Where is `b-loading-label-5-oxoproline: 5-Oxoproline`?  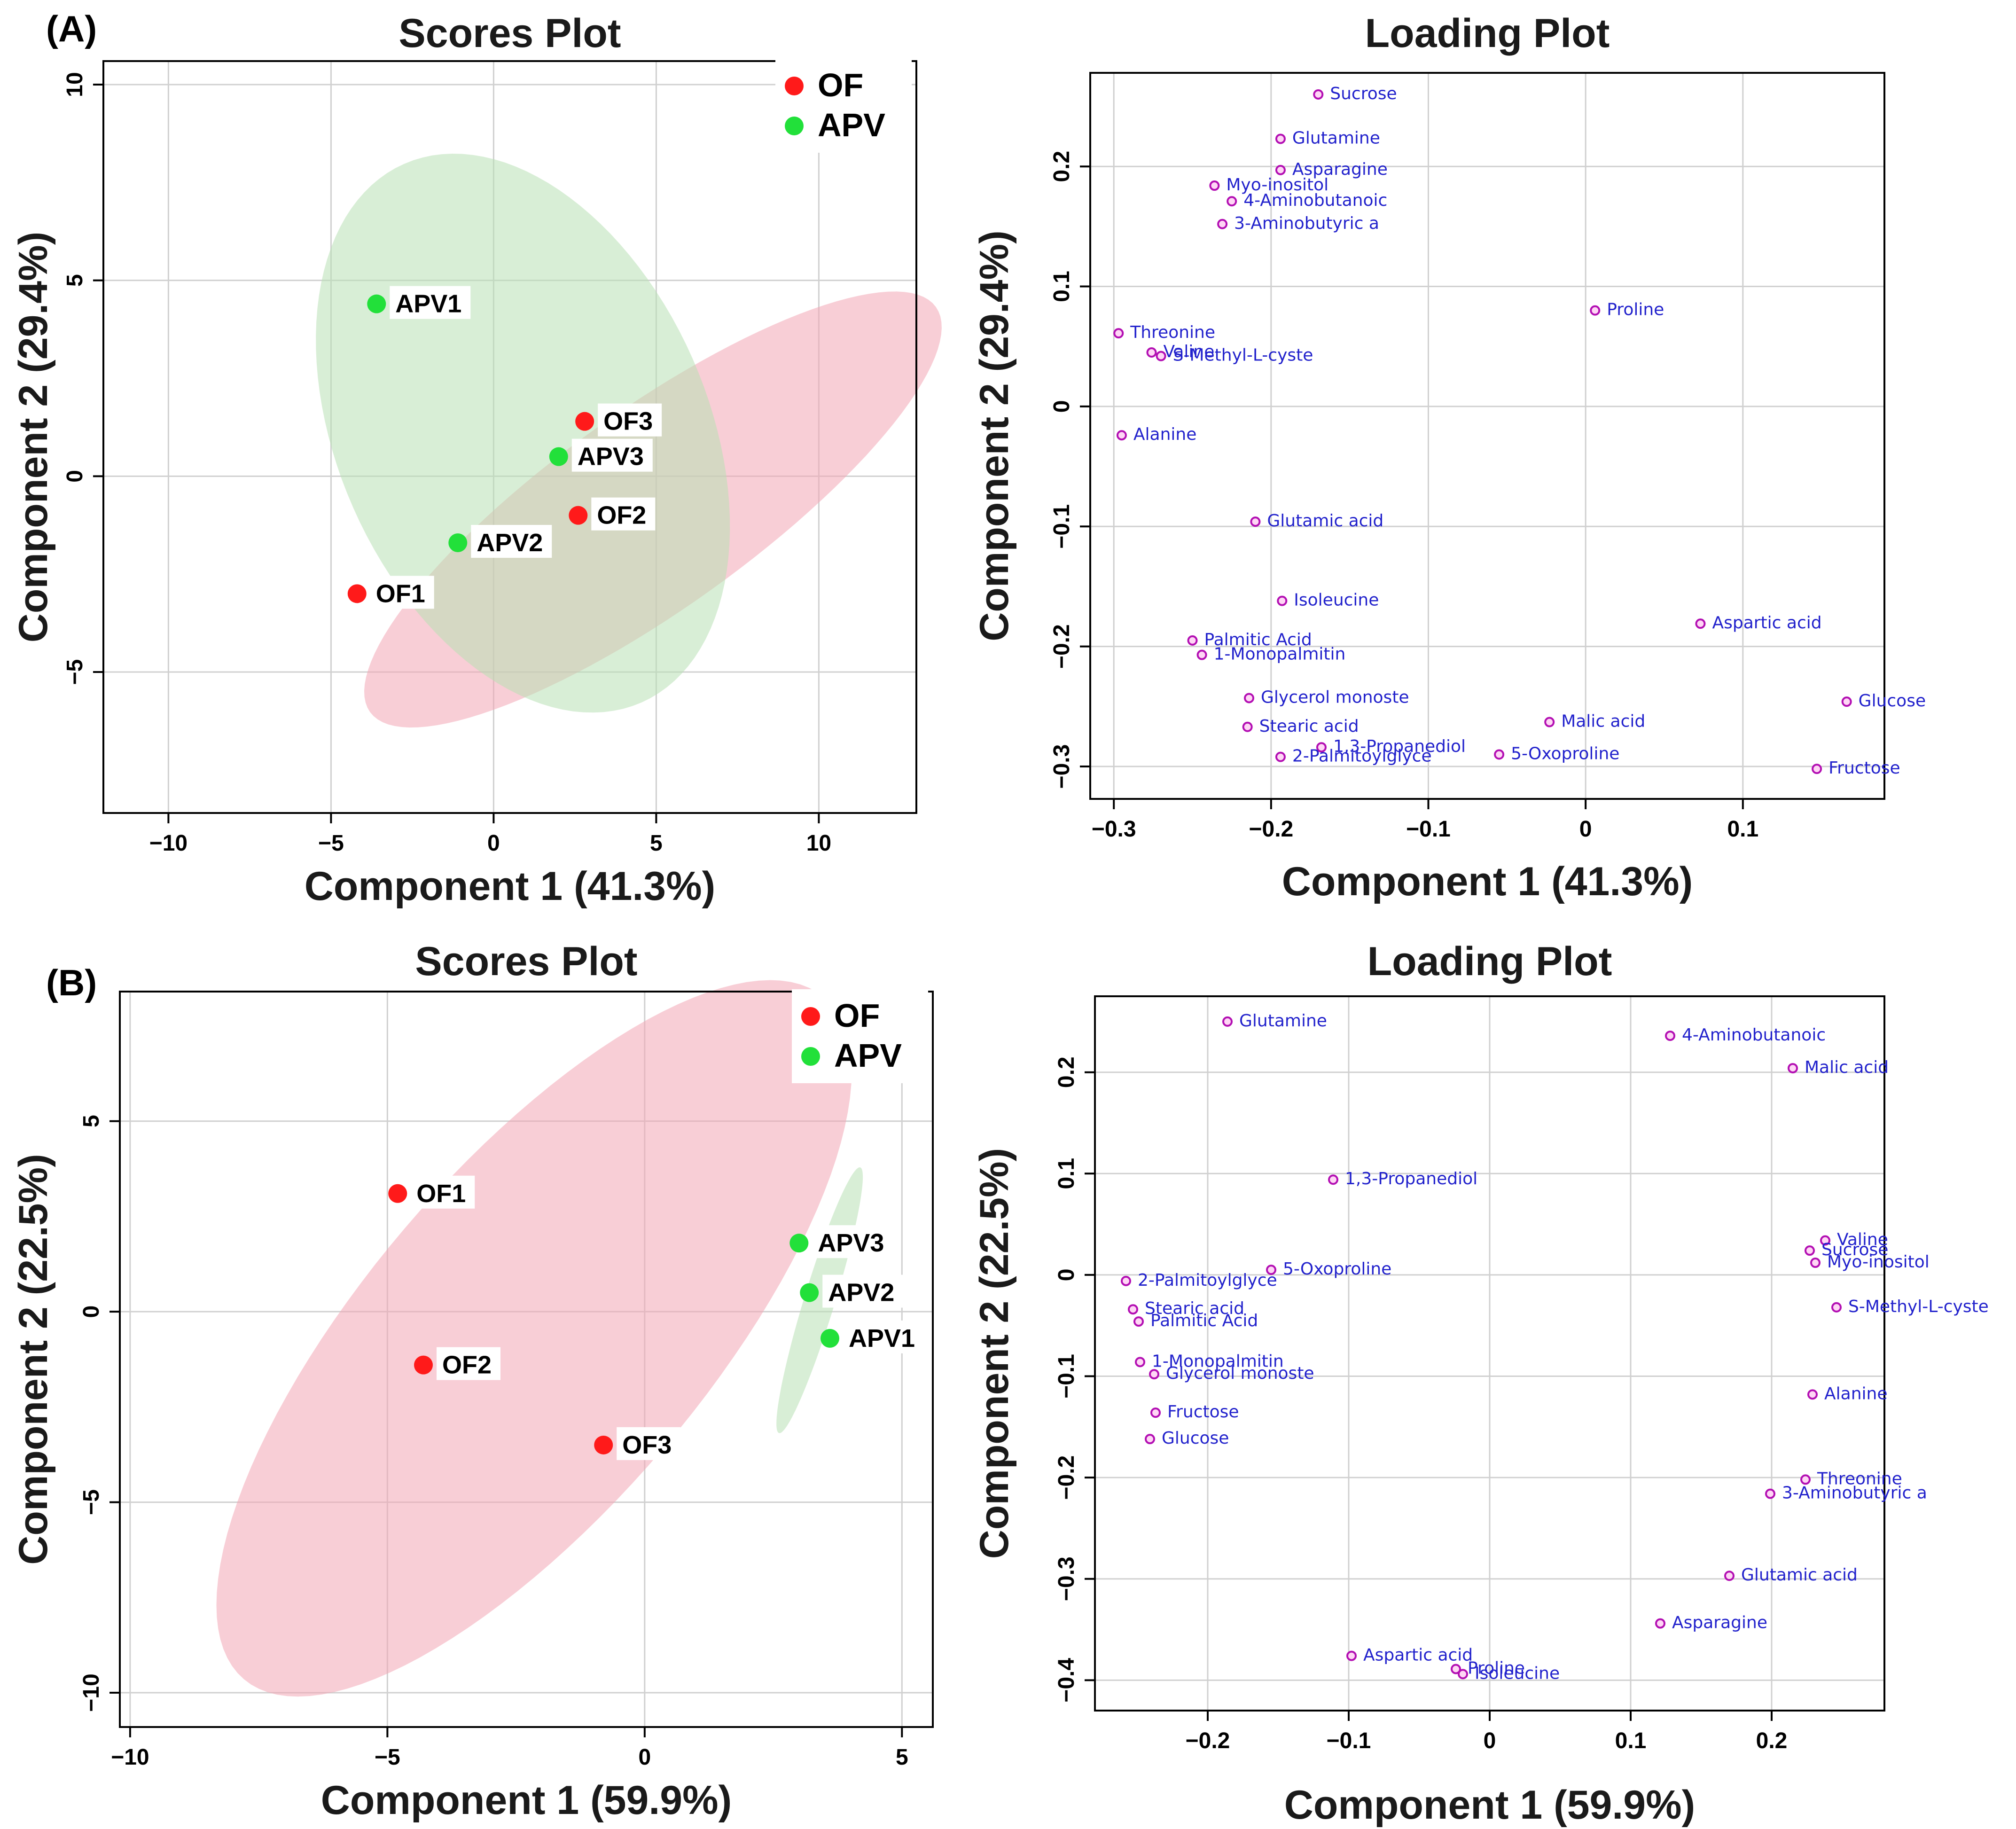 b-loading-label-5-oxoproline: 5-Oxoproline is located at coordinates (1337, 1269).